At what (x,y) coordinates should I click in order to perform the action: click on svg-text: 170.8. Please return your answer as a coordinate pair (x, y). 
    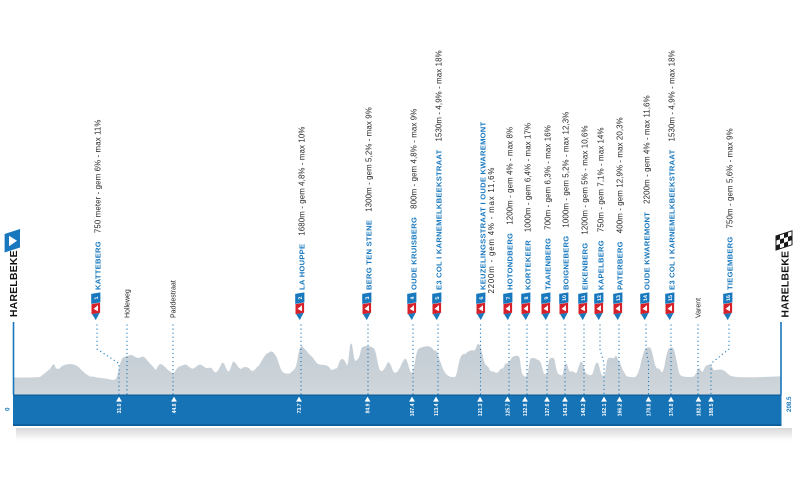
    Looking at the image, I should click on (649, 409).